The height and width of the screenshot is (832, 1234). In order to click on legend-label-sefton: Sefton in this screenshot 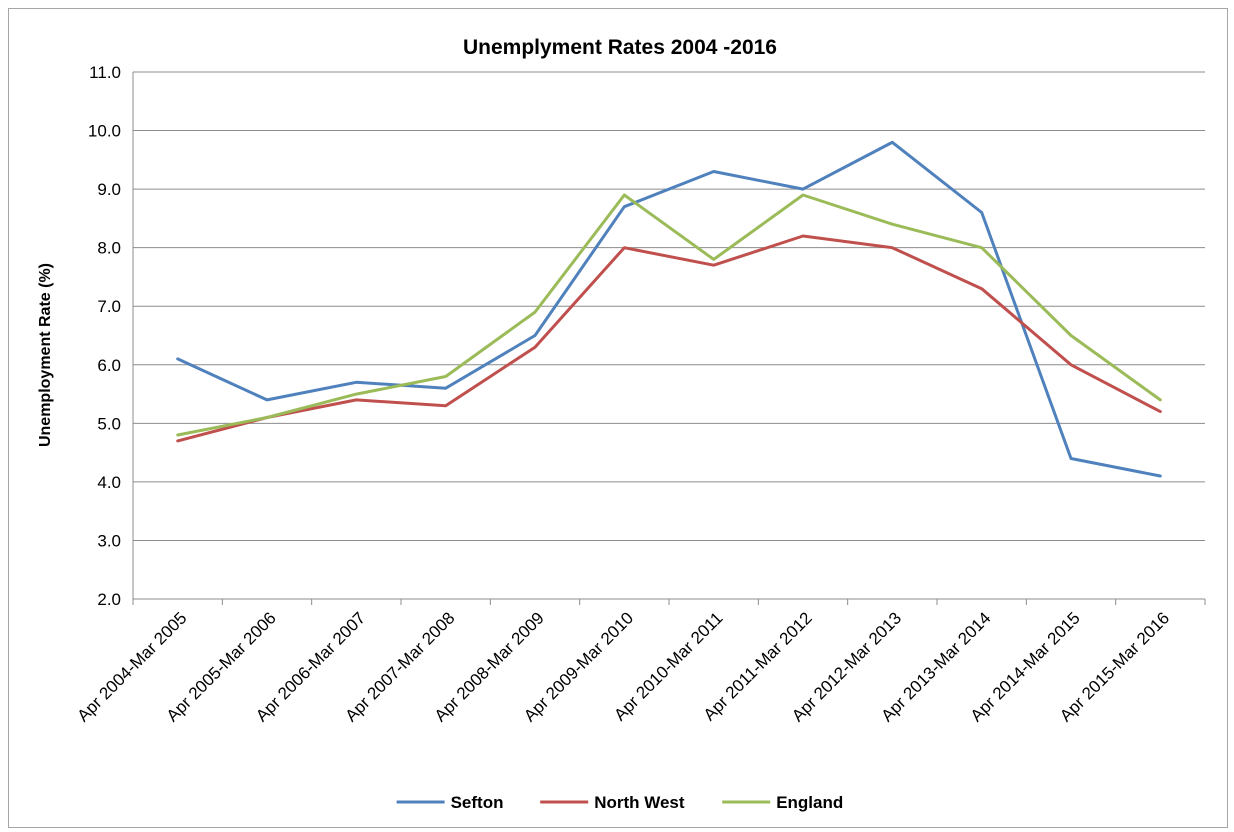, I will do `click(477, 802)`.